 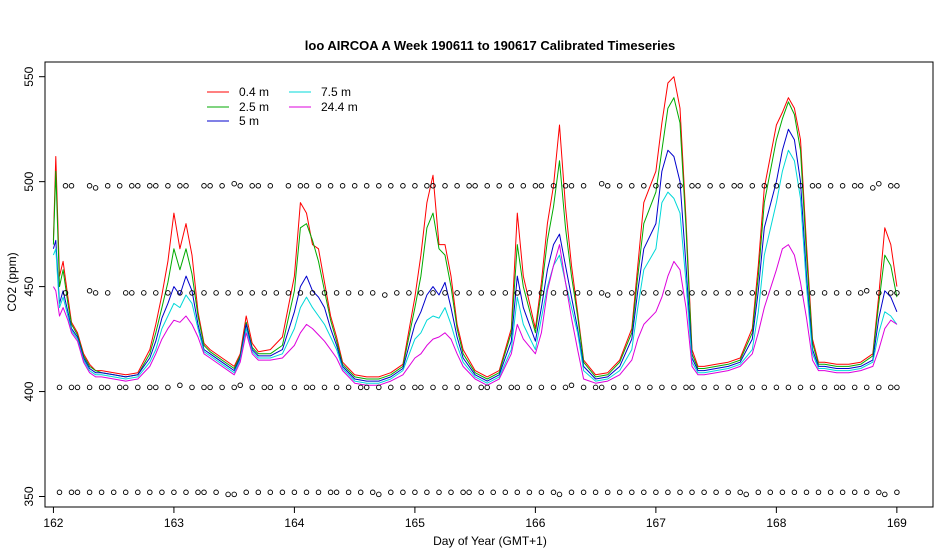 I want to click on x-tick-label: 163, so click(x=174, y=523).